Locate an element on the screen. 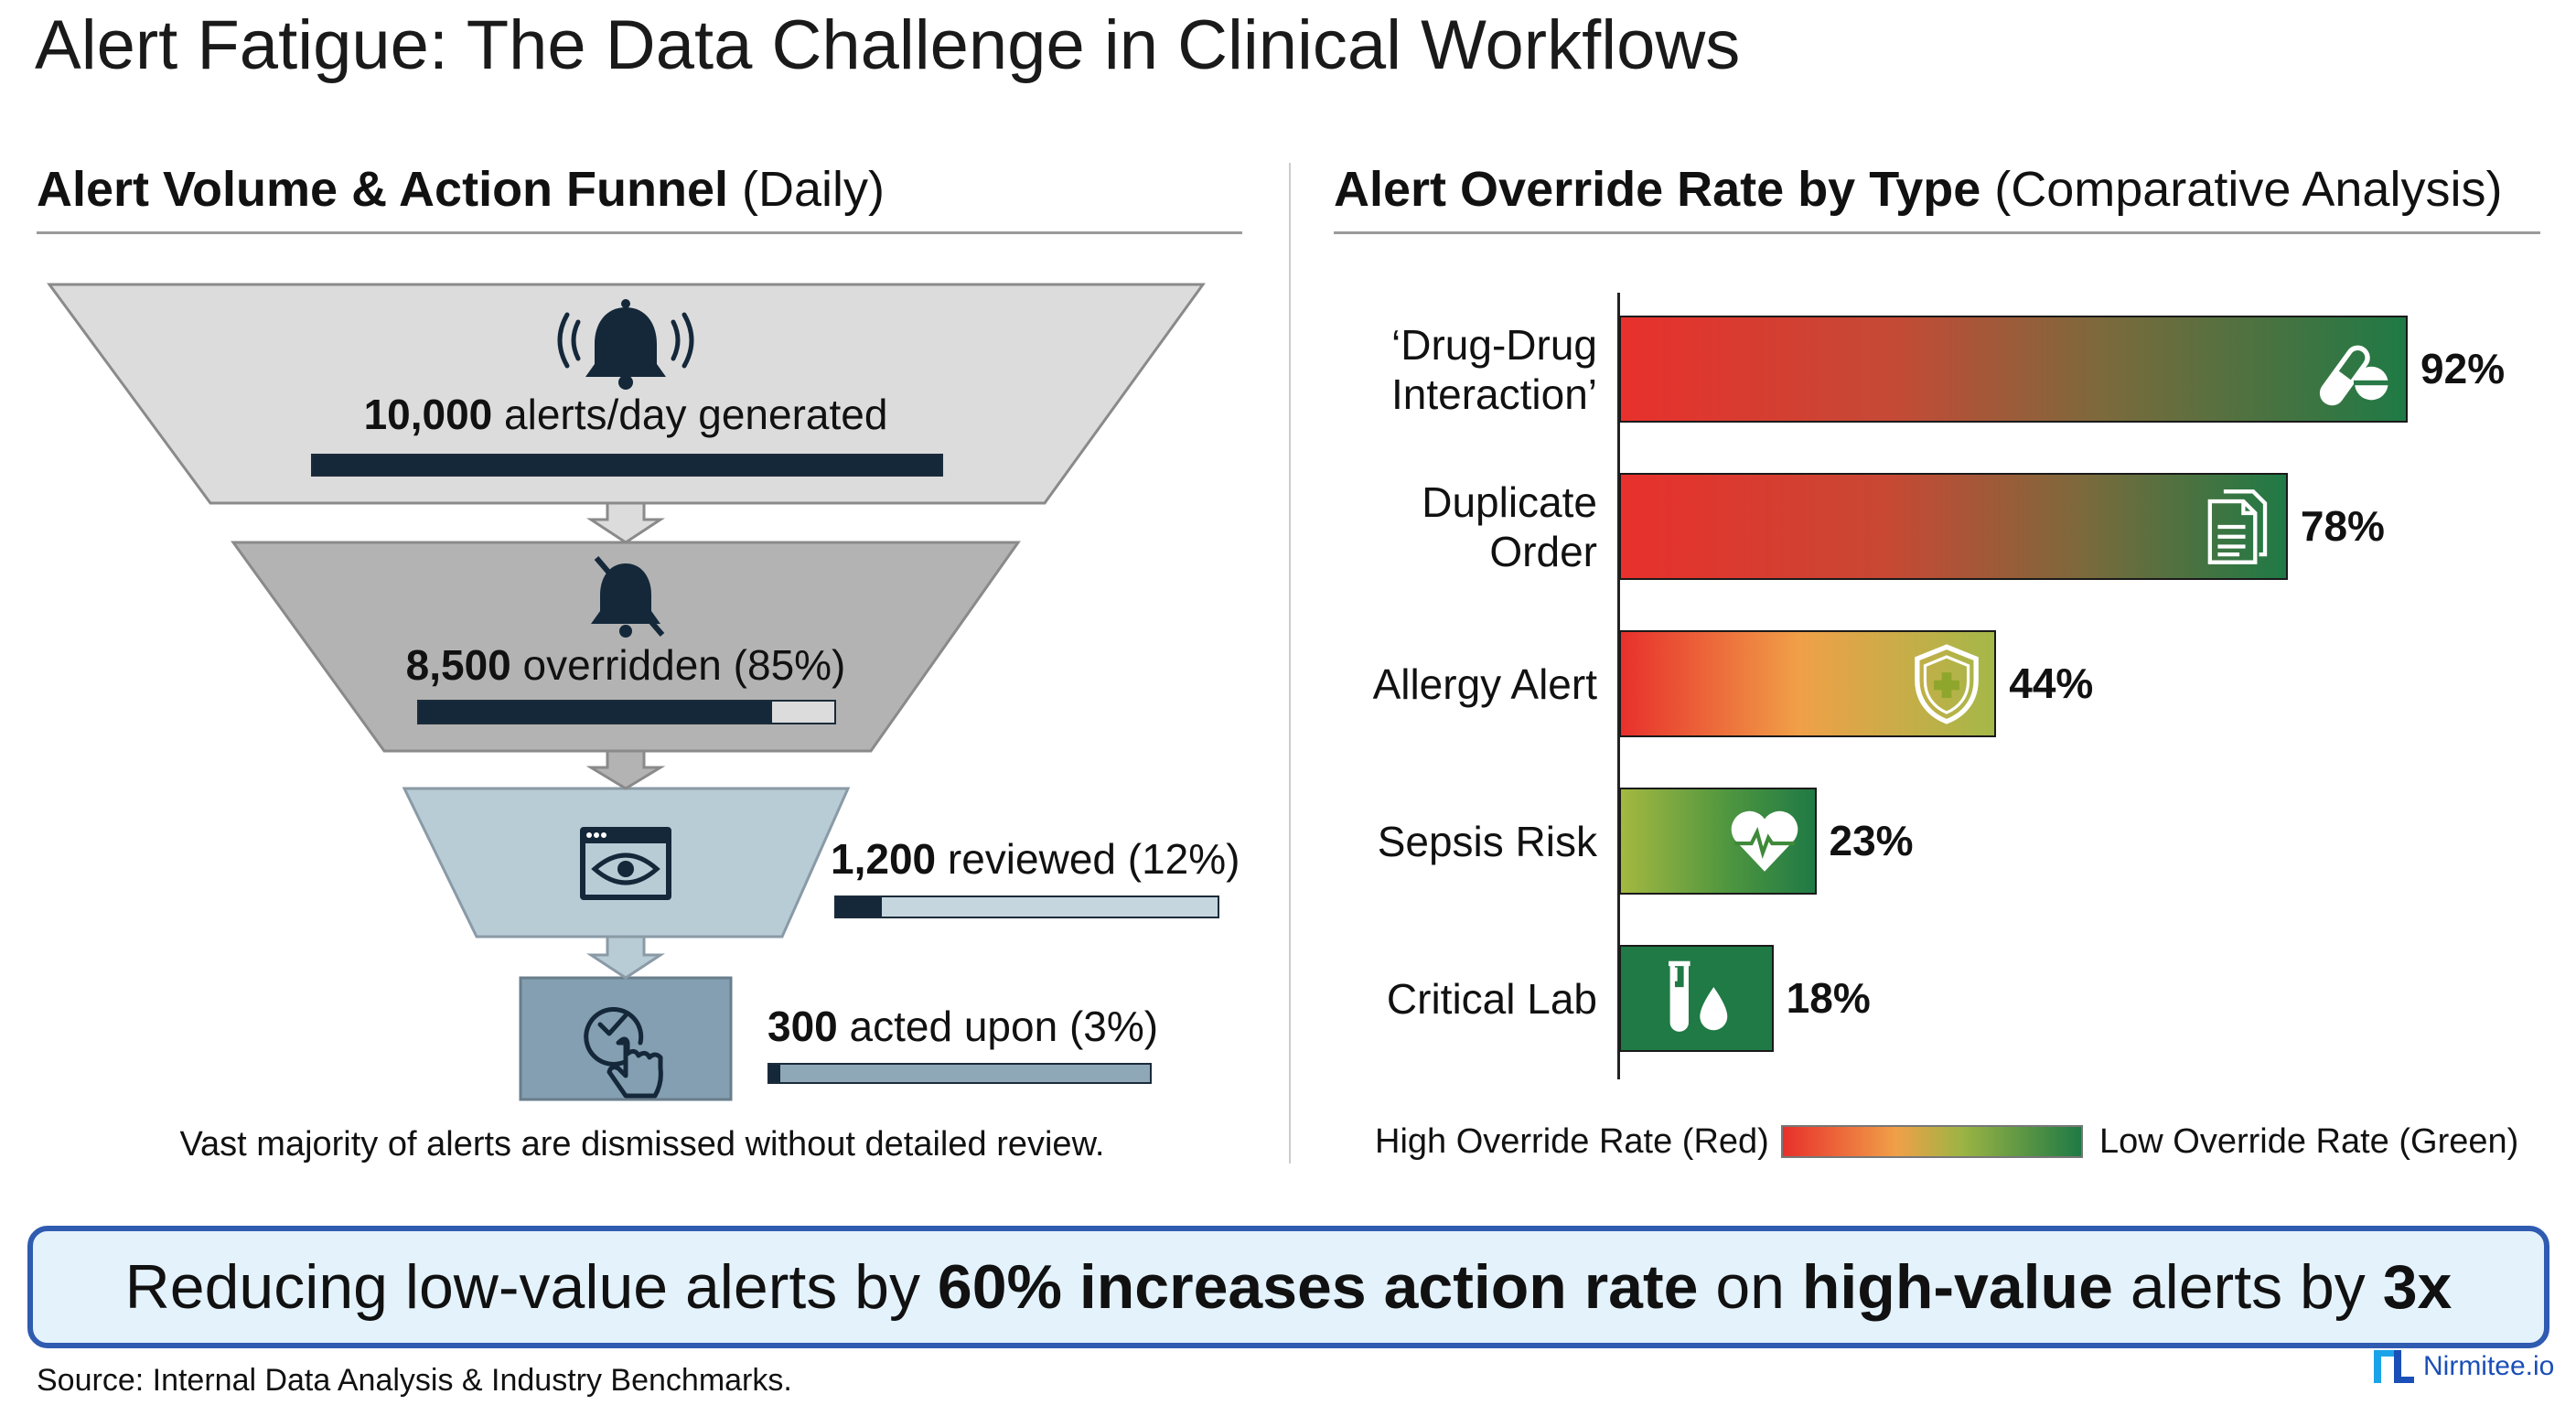  section-divider is located at coordinates (1290, 663).